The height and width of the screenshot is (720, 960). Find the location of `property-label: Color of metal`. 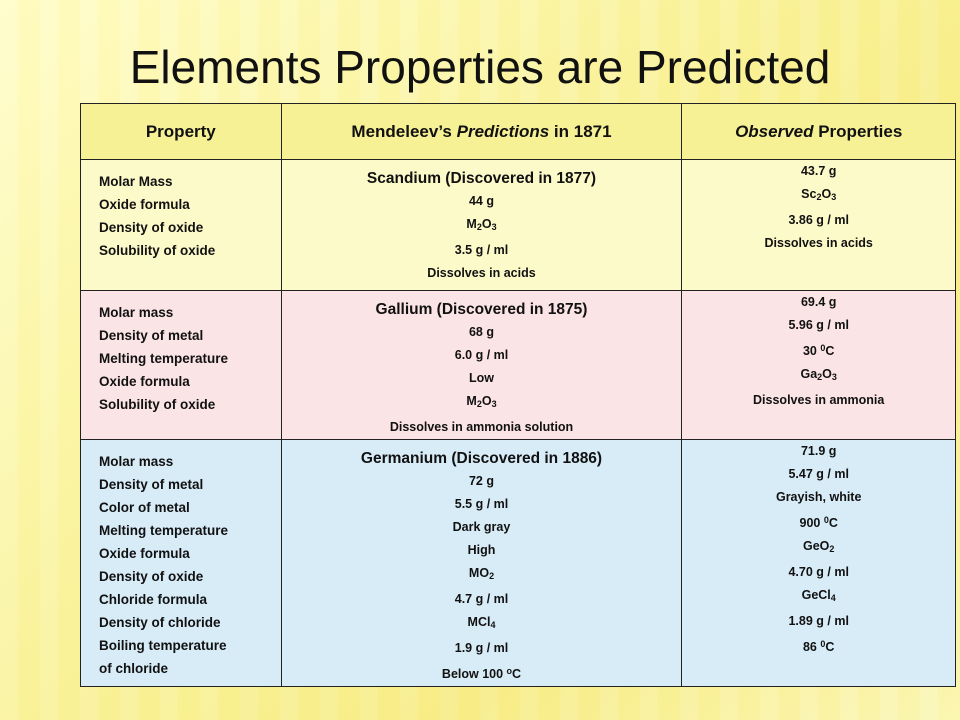

property-label: Color of metal is located at coordinates (144, 507).